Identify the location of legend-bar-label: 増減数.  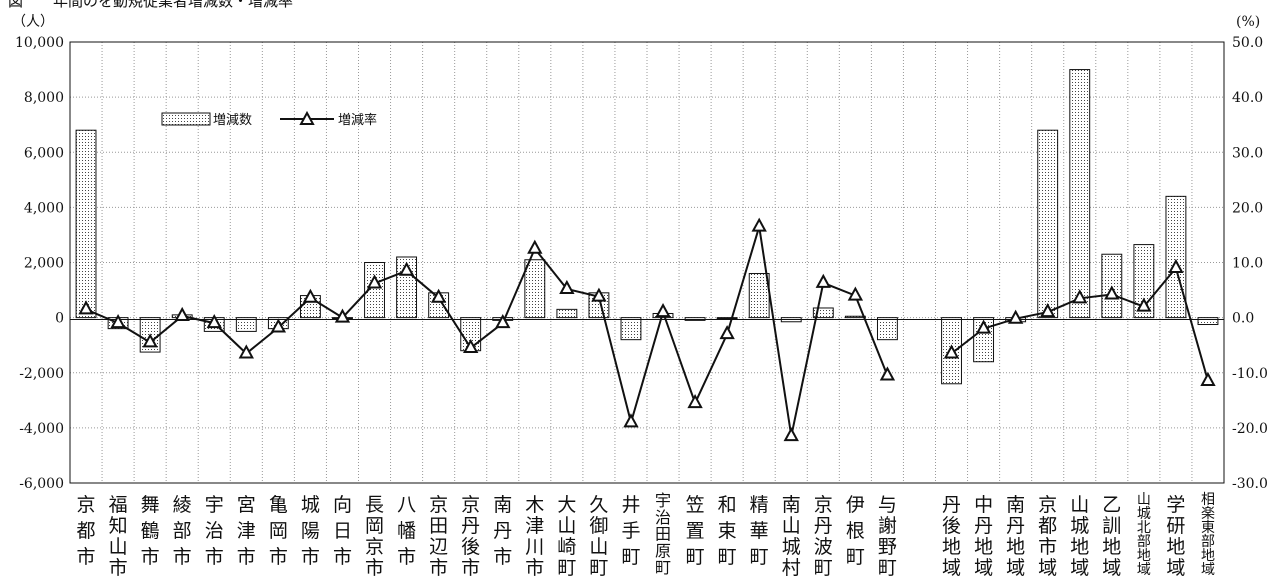
(232, 120).